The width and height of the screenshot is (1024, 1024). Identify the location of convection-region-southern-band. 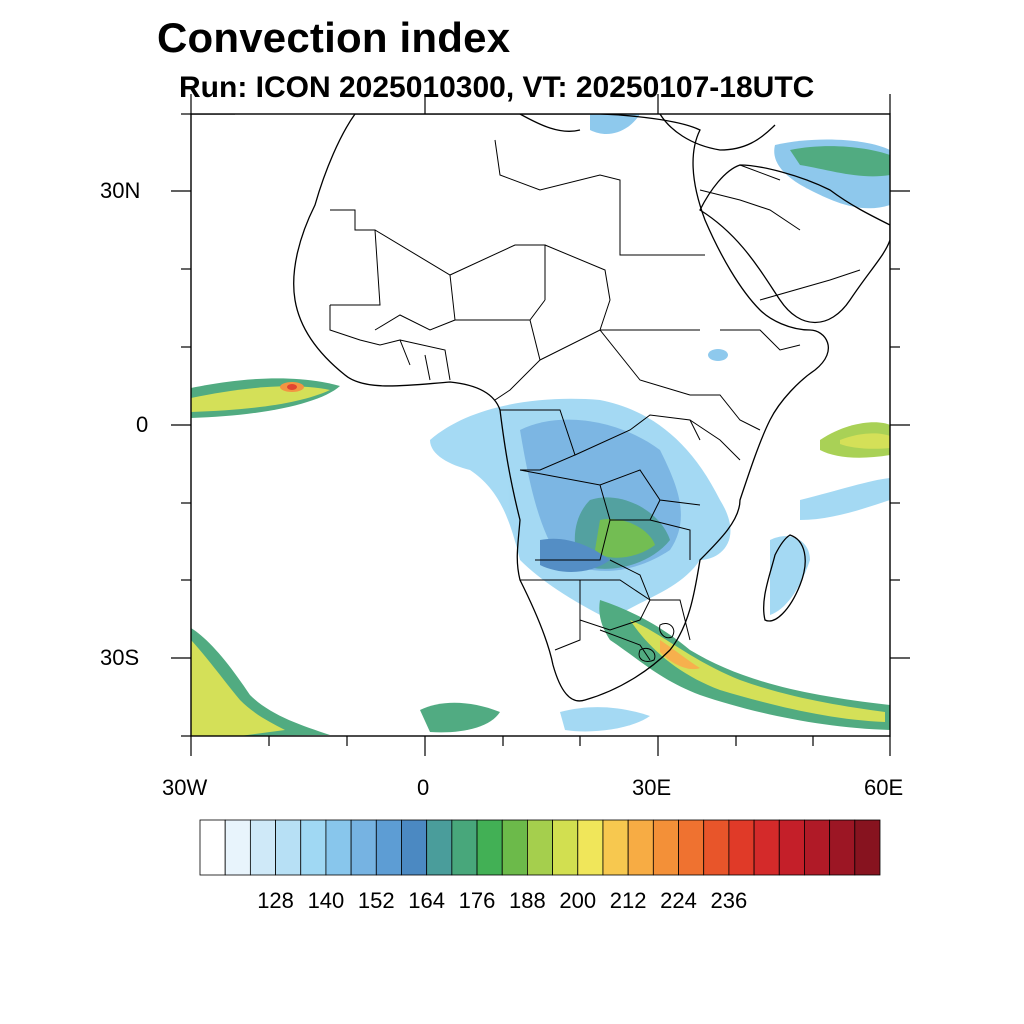
(744, 665).